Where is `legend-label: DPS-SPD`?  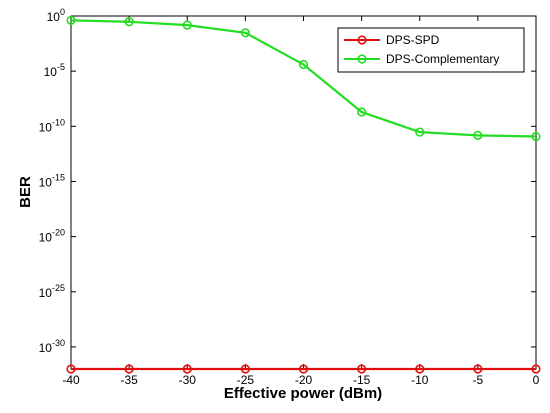
legend-label: DPS-SPD is located at coordinates (413, 40).